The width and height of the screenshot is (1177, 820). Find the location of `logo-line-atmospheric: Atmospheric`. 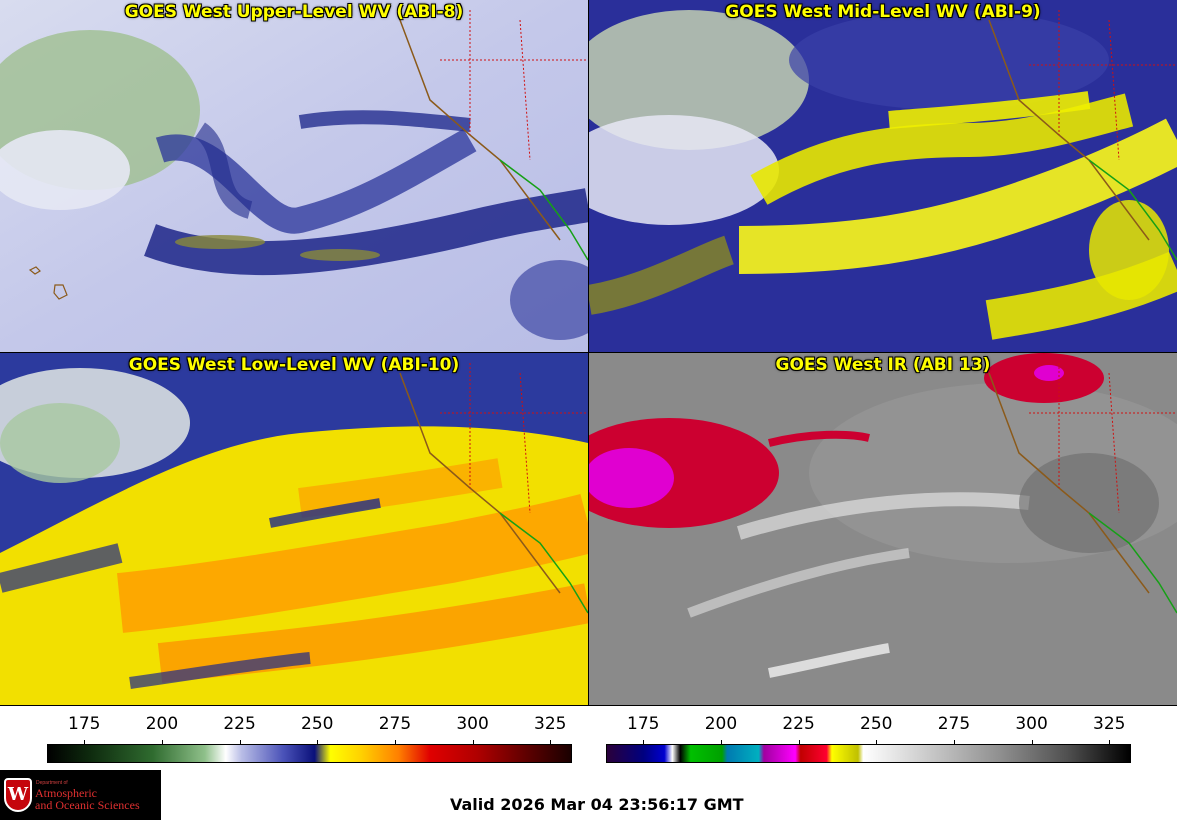

logo-line-atmospheric: Atmospheric is located at coordinates (66, 793).